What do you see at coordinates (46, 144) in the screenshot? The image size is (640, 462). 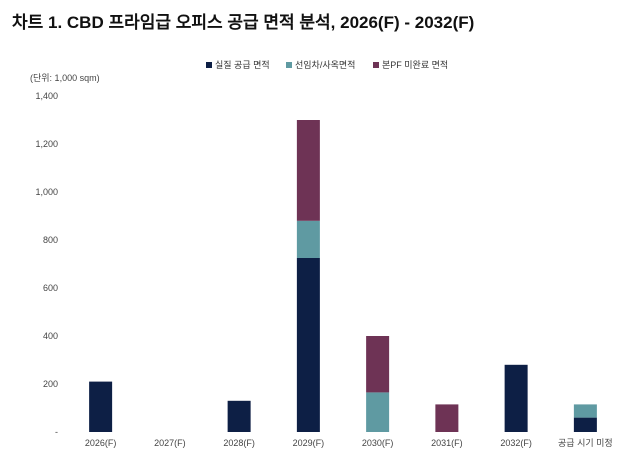 I see `y-tick-label: 1,200` at bounding box center [46, 144].